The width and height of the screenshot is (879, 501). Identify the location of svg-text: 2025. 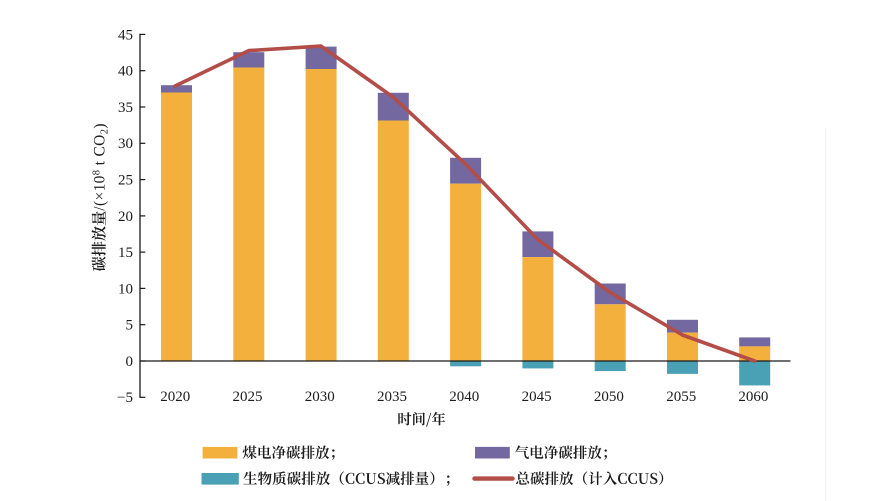
(248, 397).